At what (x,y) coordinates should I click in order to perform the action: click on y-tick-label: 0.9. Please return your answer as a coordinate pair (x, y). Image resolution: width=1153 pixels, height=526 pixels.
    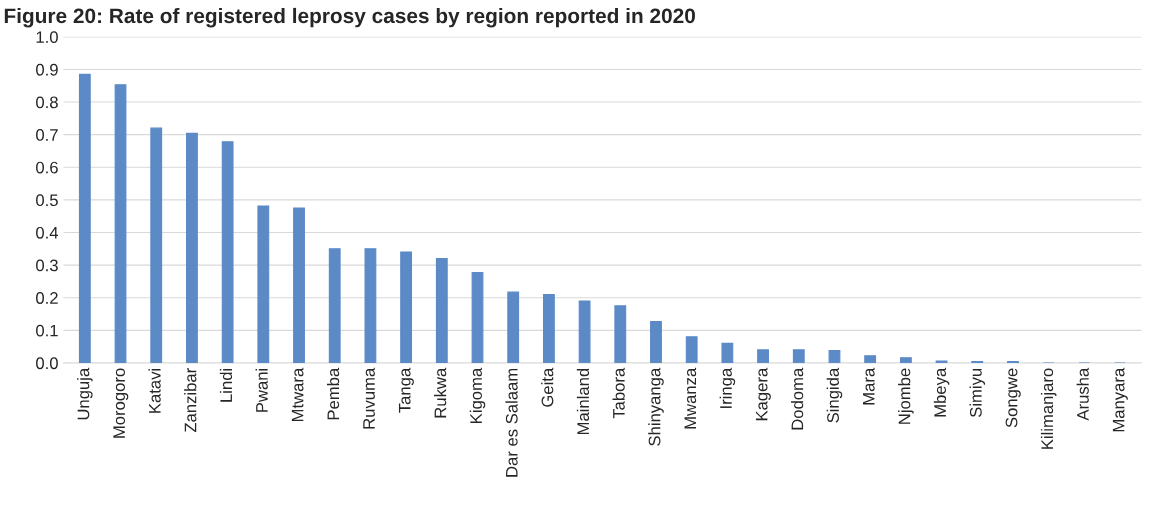
    Looking at the image, I should click on (47, 69).